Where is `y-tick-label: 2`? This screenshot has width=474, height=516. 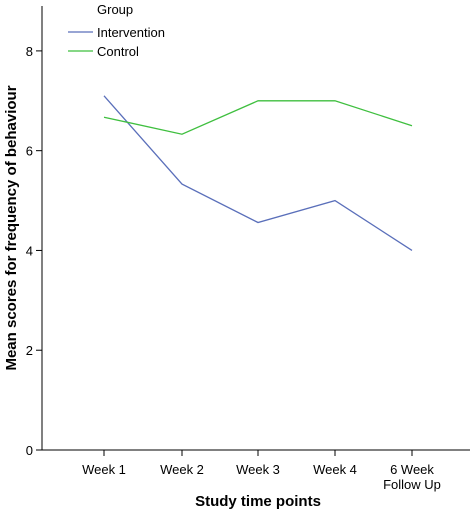 y-tick-label: 2 is located at coordinates (29, 350).